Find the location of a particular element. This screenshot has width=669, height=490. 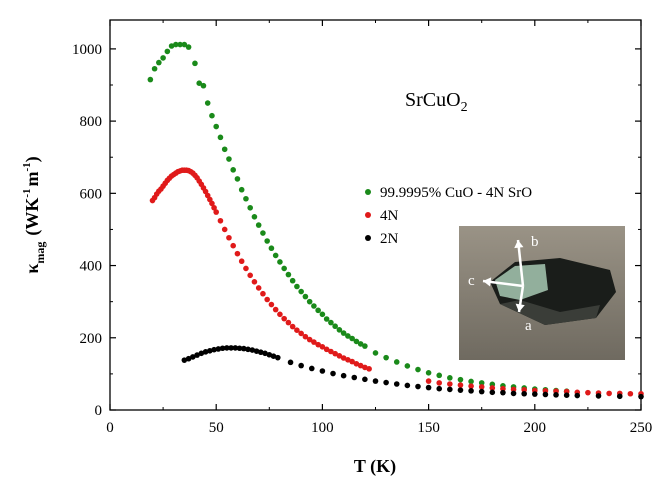

inset-photo: b c a is located at coordinates (542, 293).